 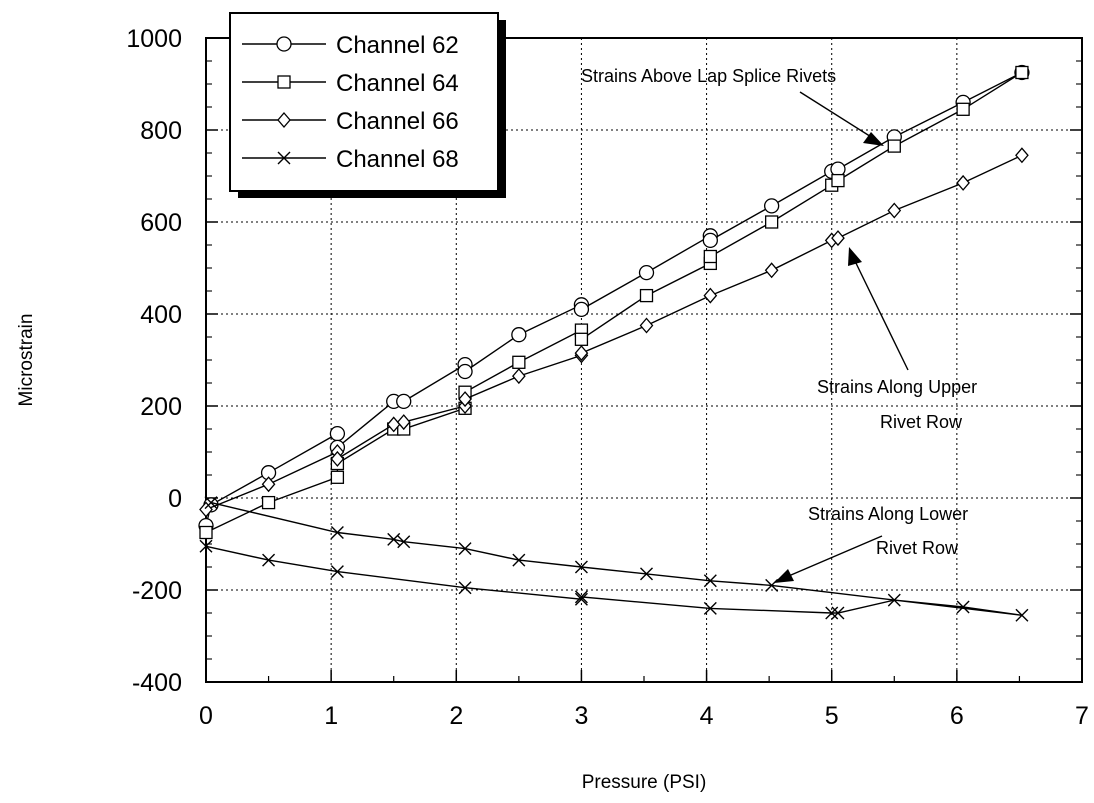 I want to click on y-tick-label: 0, so click(x=175, y=499).